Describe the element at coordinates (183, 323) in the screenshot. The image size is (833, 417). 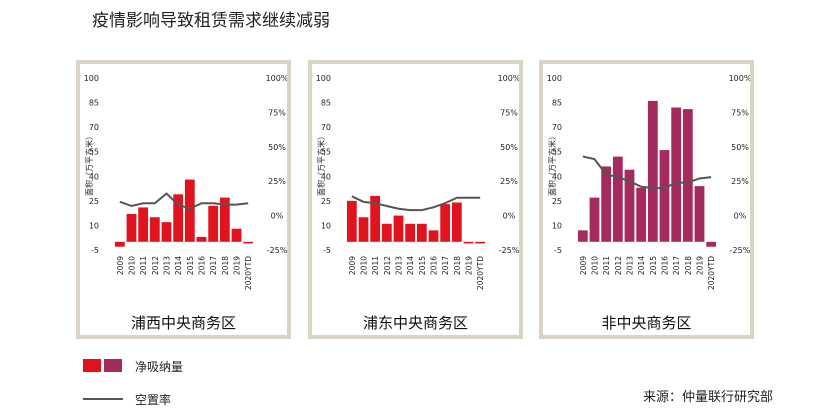
I see `chart-title: 浦西中央商务区` at that location.